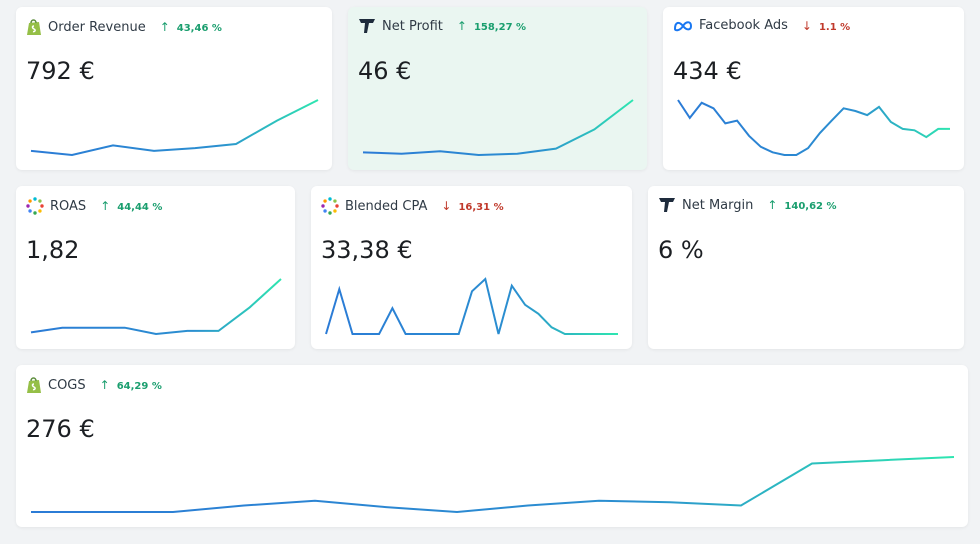 This screenshot has width=980, height=544. Describe the element at coordinates (60, 71) in the screenshot. I see `kpi-value: 792 €` at that location.